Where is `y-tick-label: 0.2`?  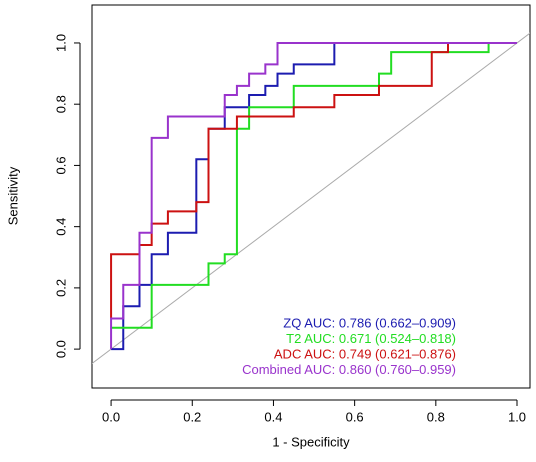 y-tick-label: 0.2 is located at coordinates (60, 288).